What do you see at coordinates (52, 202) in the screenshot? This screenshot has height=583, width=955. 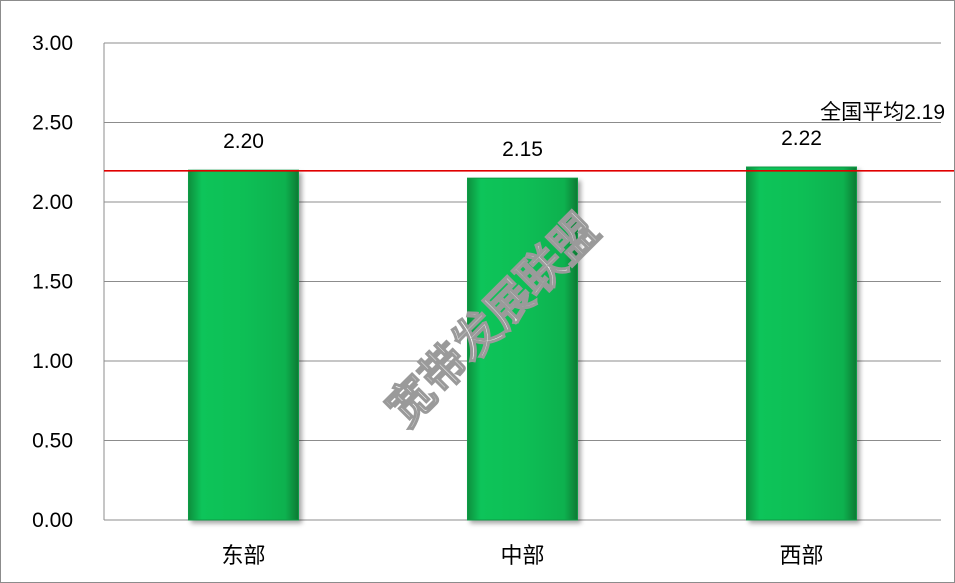 I see `y-tick-label: 2.00` at bounding box center [52, 202].